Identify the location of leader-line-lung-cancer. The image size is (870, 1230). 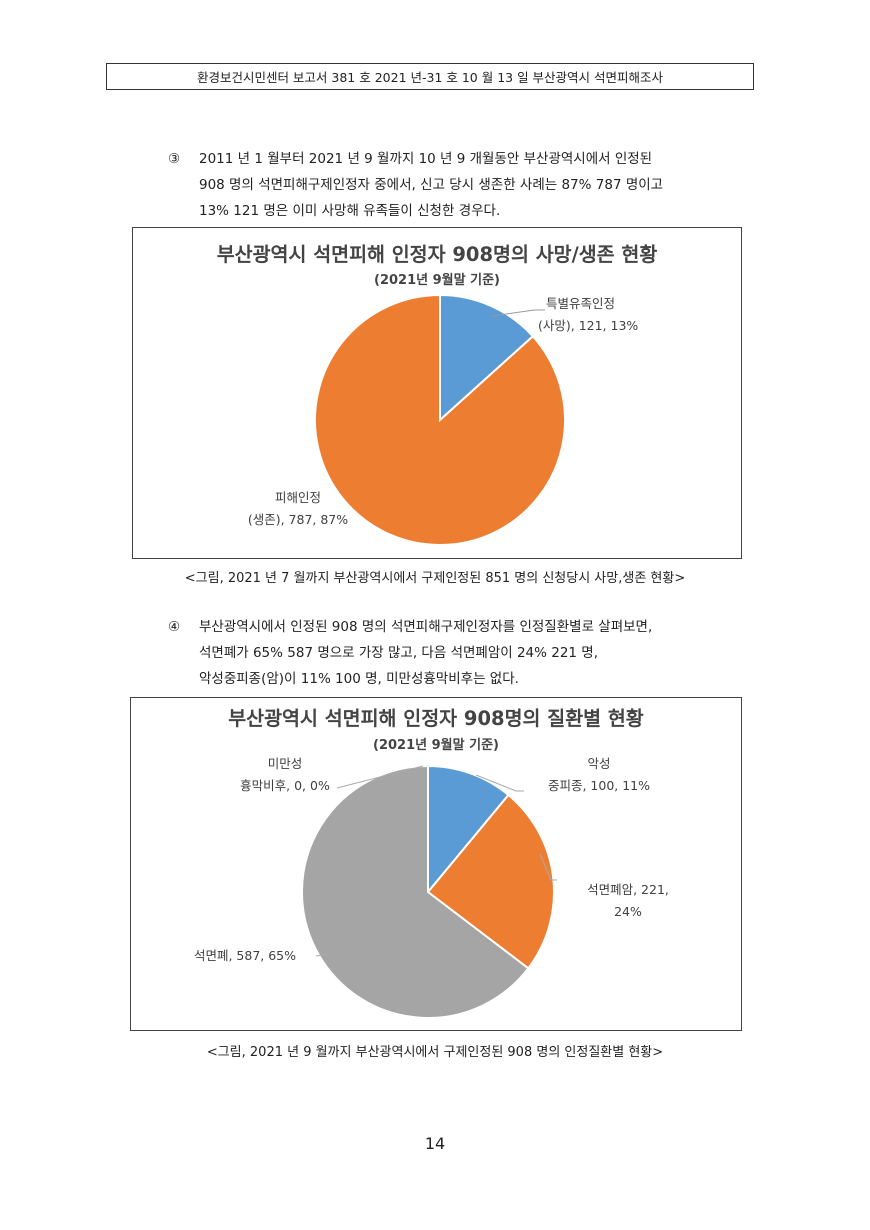
(548, 867).